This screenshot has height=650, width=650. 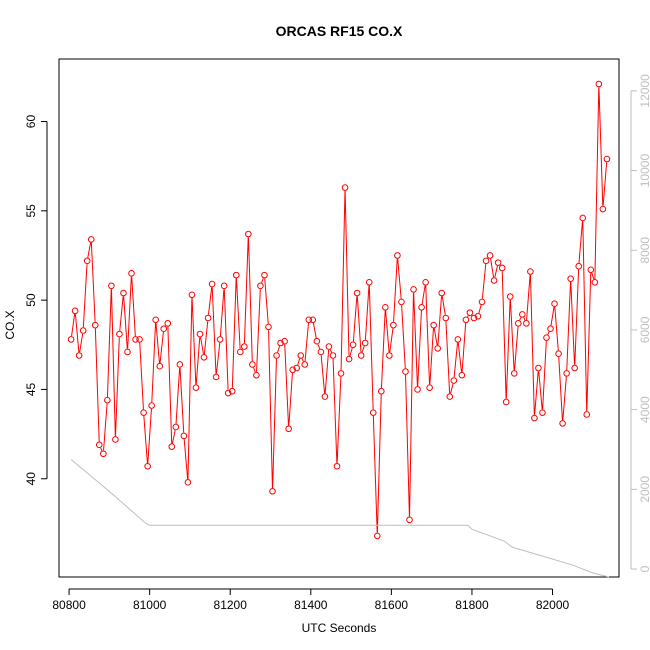 I want to click on right-y-tick-label: 10000, so click(x=644, y=171).